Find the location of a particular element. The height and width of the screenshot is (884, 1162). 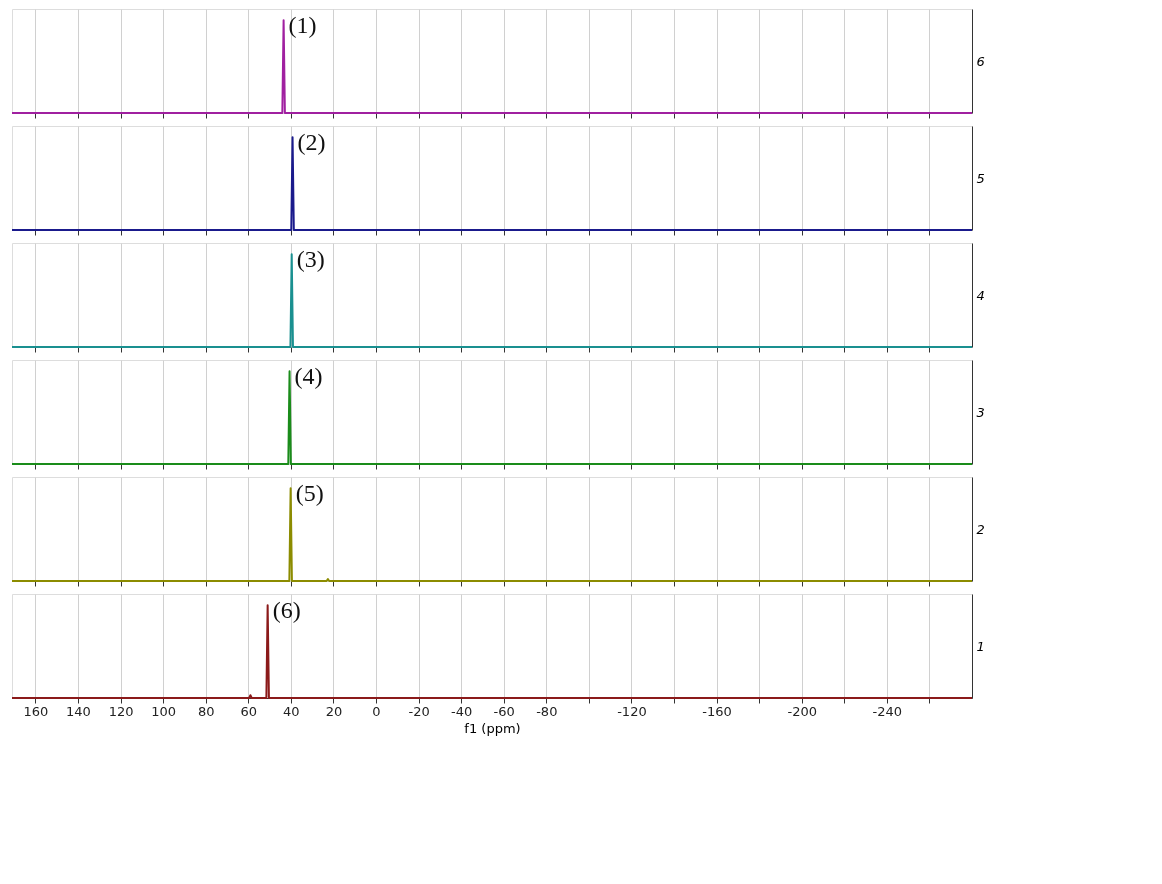

x-tick-label: -240 is located at coordinates (887, 711).